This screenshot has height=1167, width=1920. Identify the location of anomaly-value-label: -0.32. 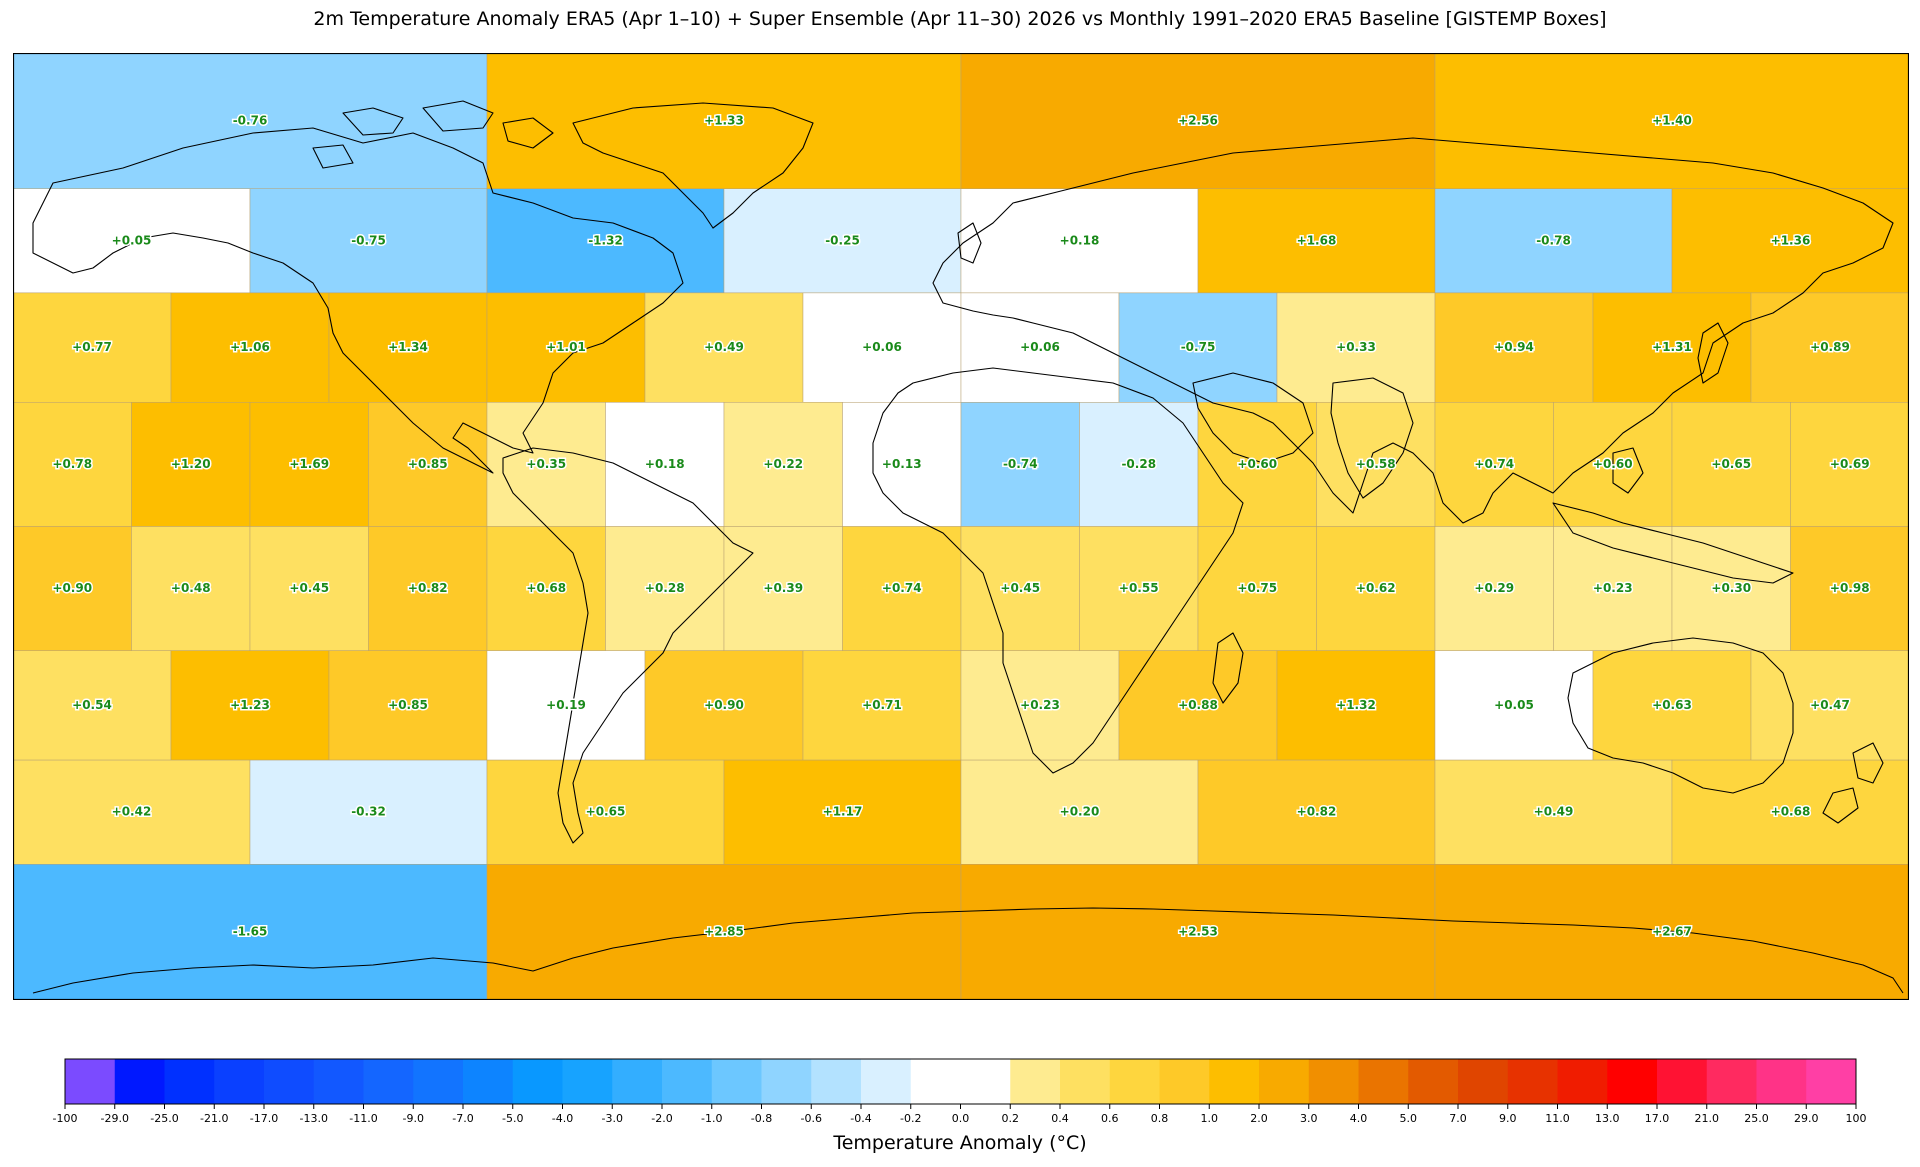
(368, 812).